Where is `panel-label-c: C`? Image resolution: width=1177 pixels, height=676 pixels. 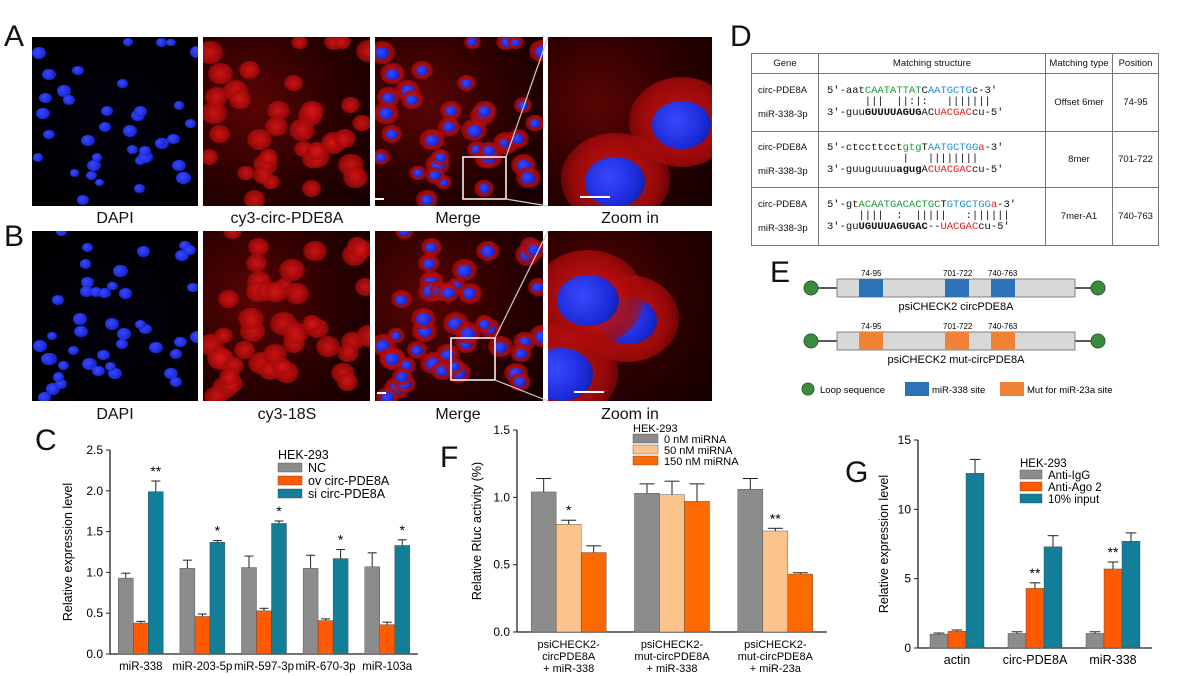
panel-label-c: C is located at coordinates (46, 440).